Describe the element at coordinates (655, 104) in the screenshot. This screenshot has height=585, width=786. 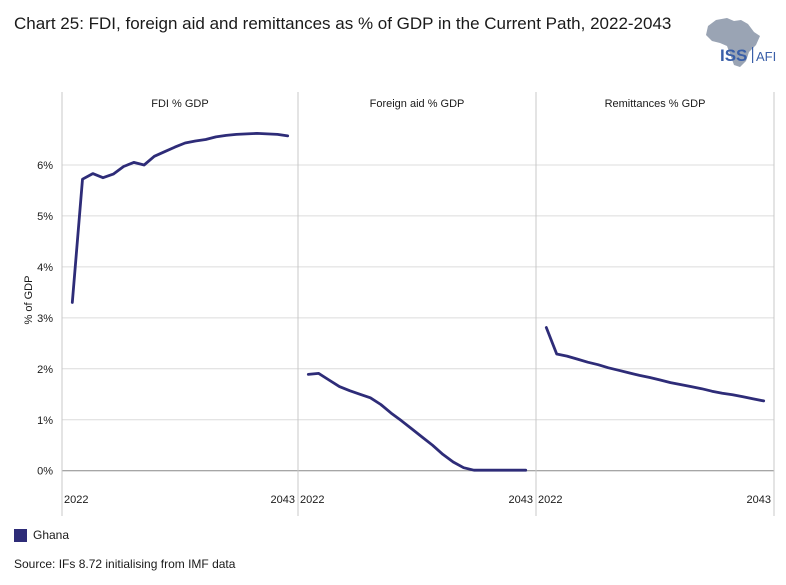
I see `panel-title: Remittances % GDP` at that location.